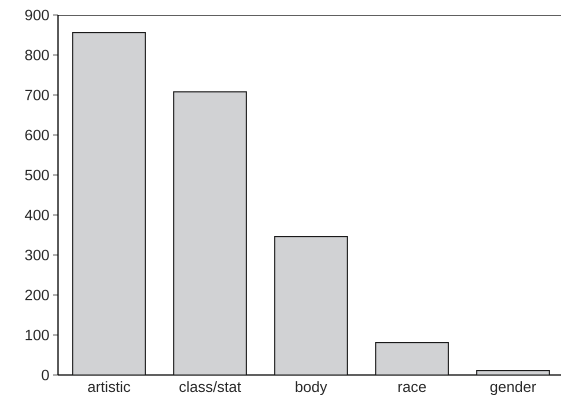 This screenshot has width=561, height=409. I want to click on y-tick-label: 0, so click(45, 375).